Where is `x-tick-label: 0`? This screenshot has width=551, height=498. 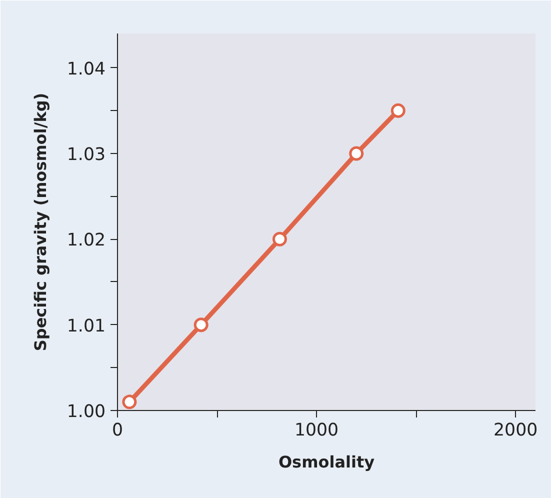 x-tick-label: 0 is located at coordinates (118, 430).